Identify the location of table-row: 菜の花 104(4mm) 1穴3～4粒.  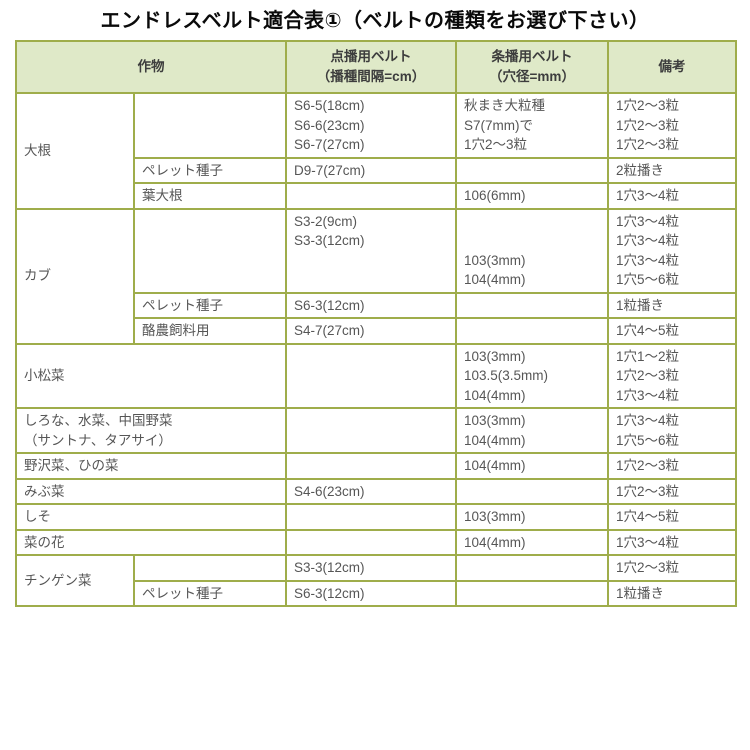
(376, 542).